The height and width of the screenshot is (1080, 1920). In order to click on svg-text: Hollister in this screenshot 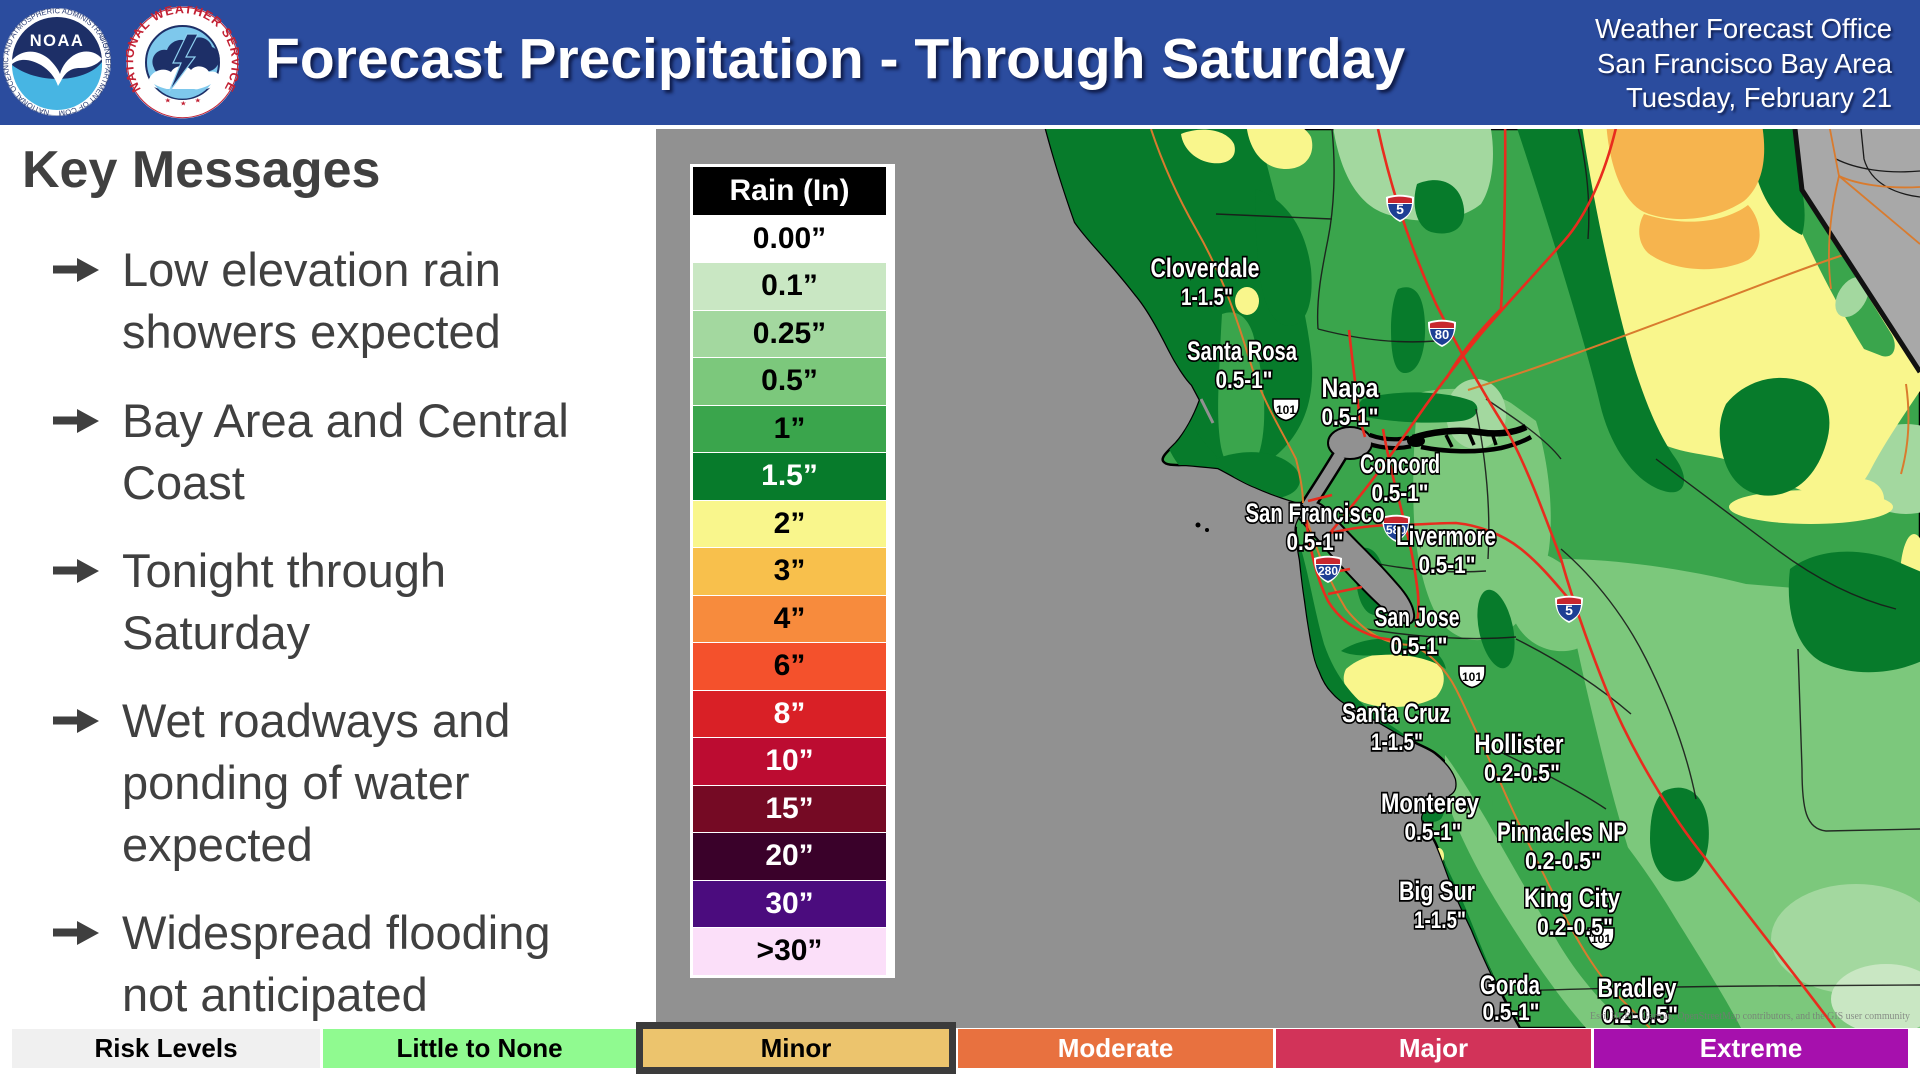, I will do `click(1519, 744)`.